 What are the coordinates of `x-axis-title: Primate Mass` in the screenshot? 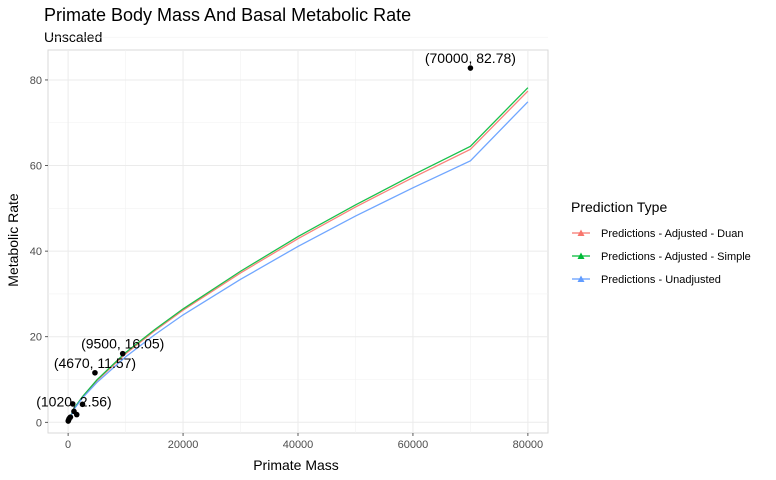 It's located at (296, 465).